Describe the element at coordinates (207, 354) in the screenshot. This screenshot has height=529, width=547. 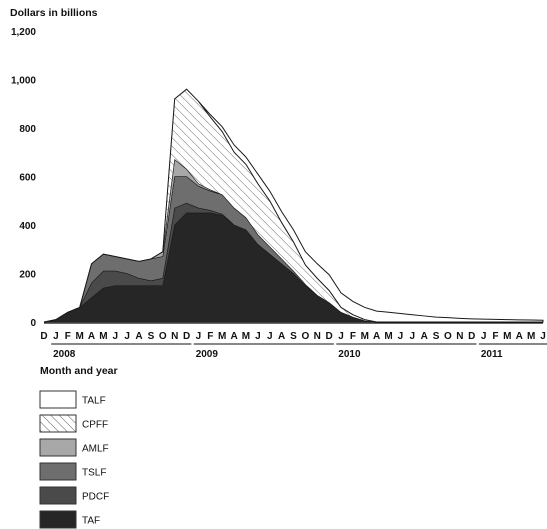
I see `year-label: 2009` at that location.